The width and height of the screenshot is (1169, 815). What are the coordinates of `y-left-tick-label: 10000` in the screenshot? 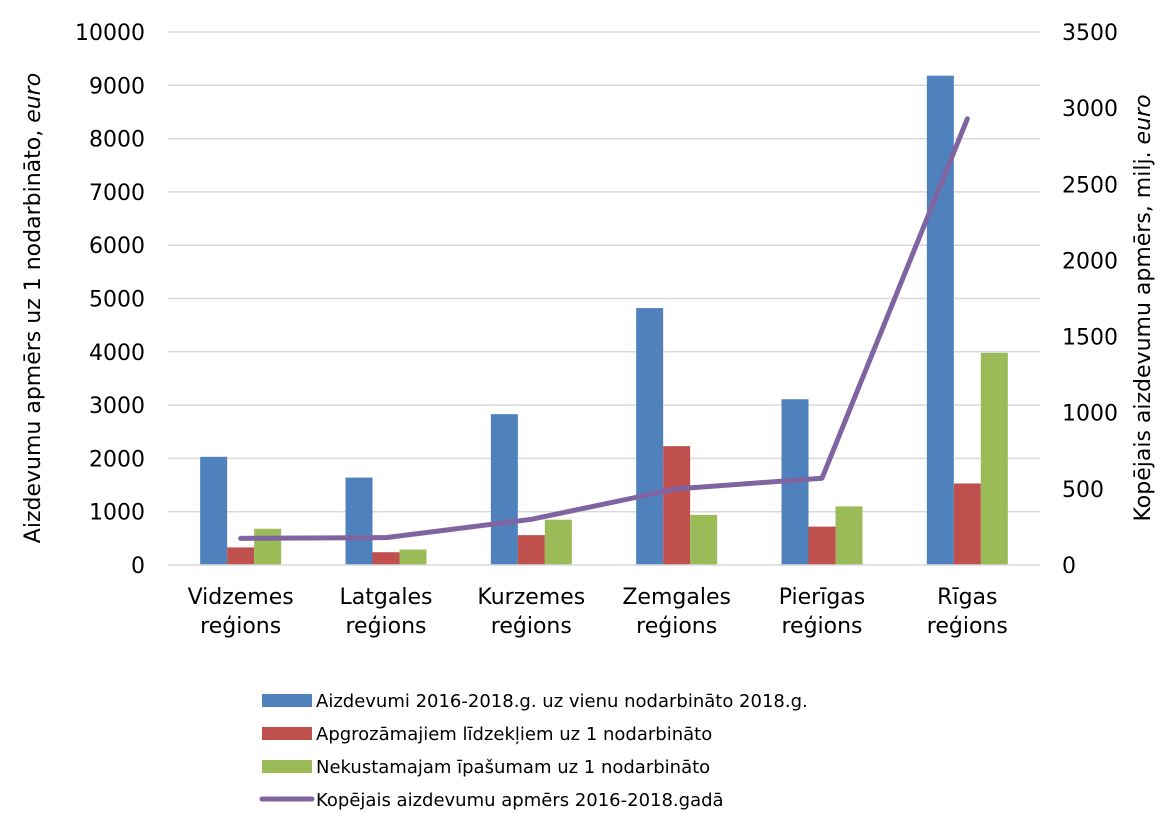 It's located at (110, 33).